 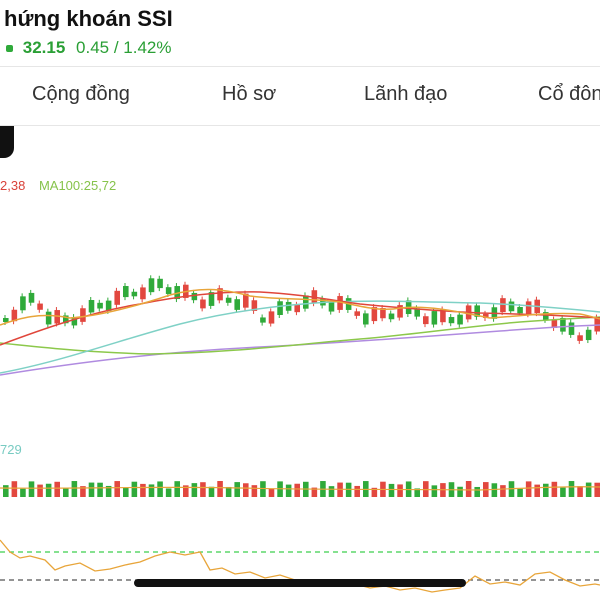 I want to click on stock-header: hứng khoán SSI 32.15 0.45 / 1.42%, so click(x=300, y=33).